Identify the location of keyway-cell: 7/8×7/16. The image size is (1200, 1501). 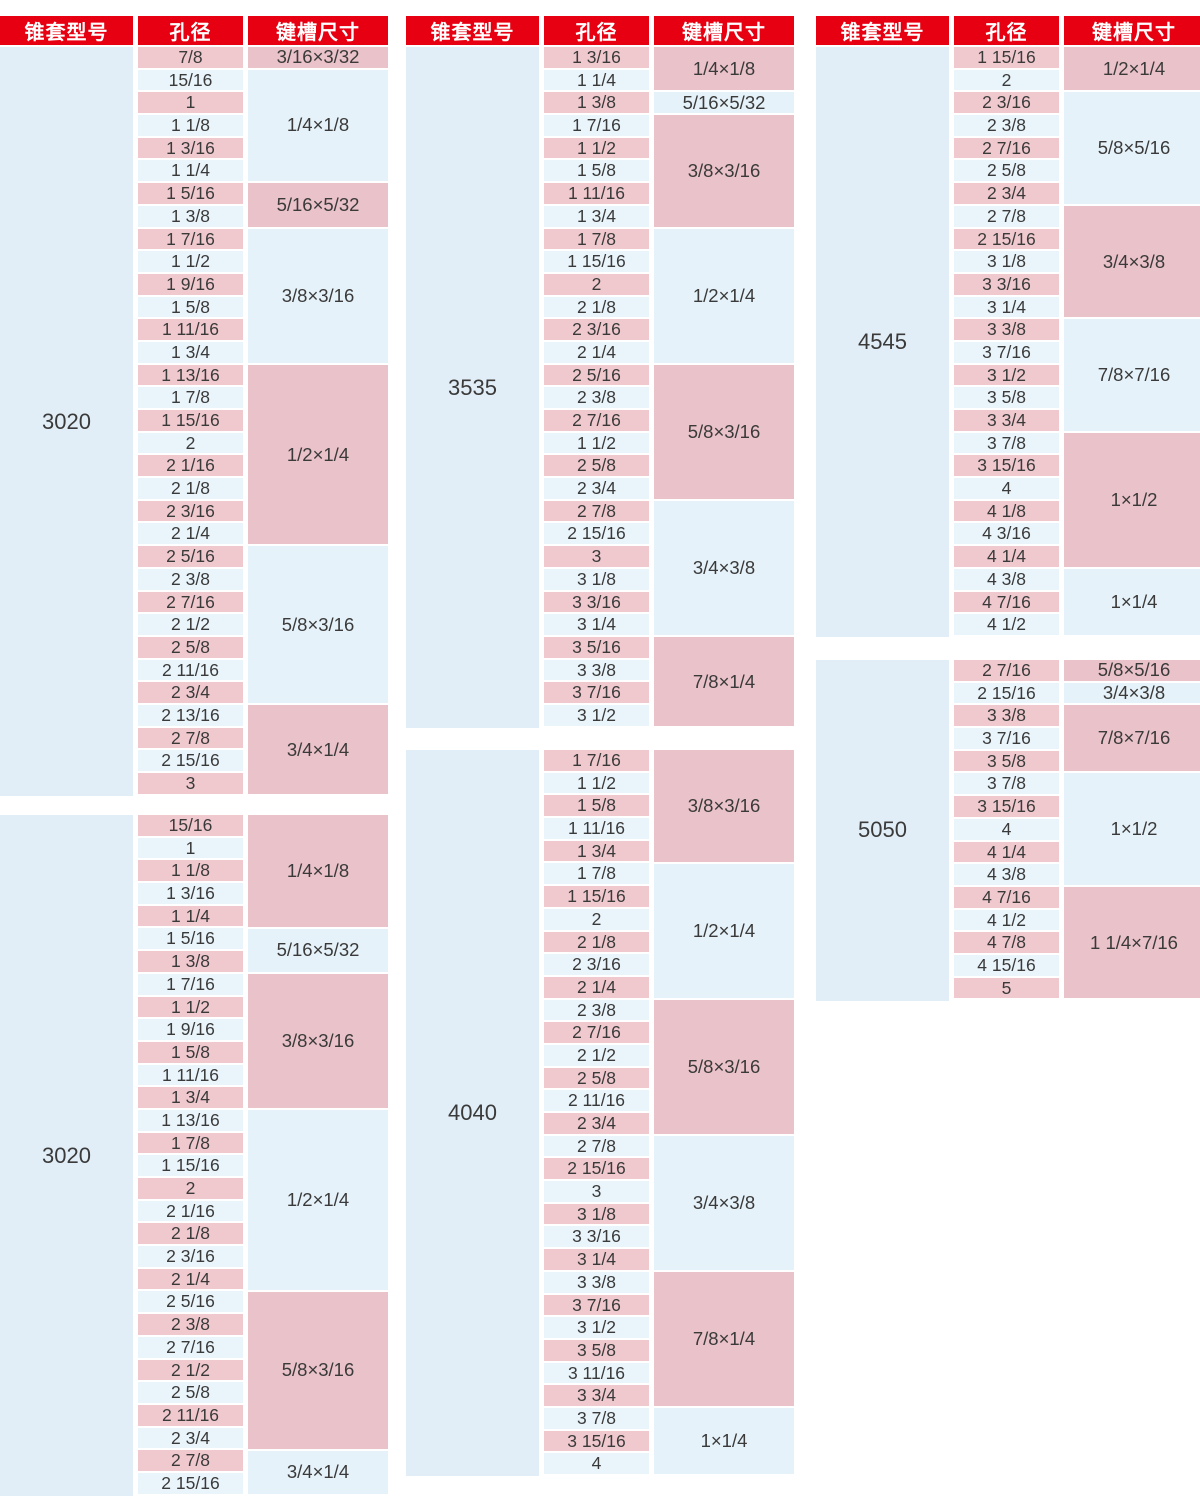
(1132, 739).